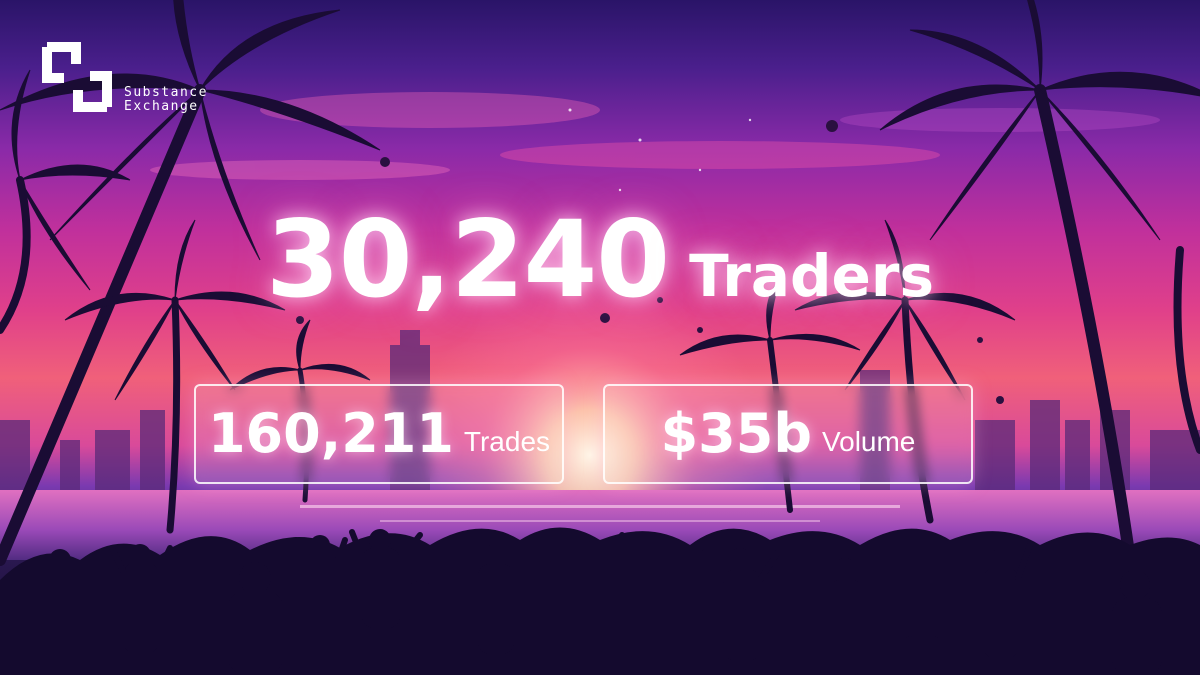  Describe the element at coordinates (736, 433) in the screenshot. I see `volume-value: $35b` at that location.